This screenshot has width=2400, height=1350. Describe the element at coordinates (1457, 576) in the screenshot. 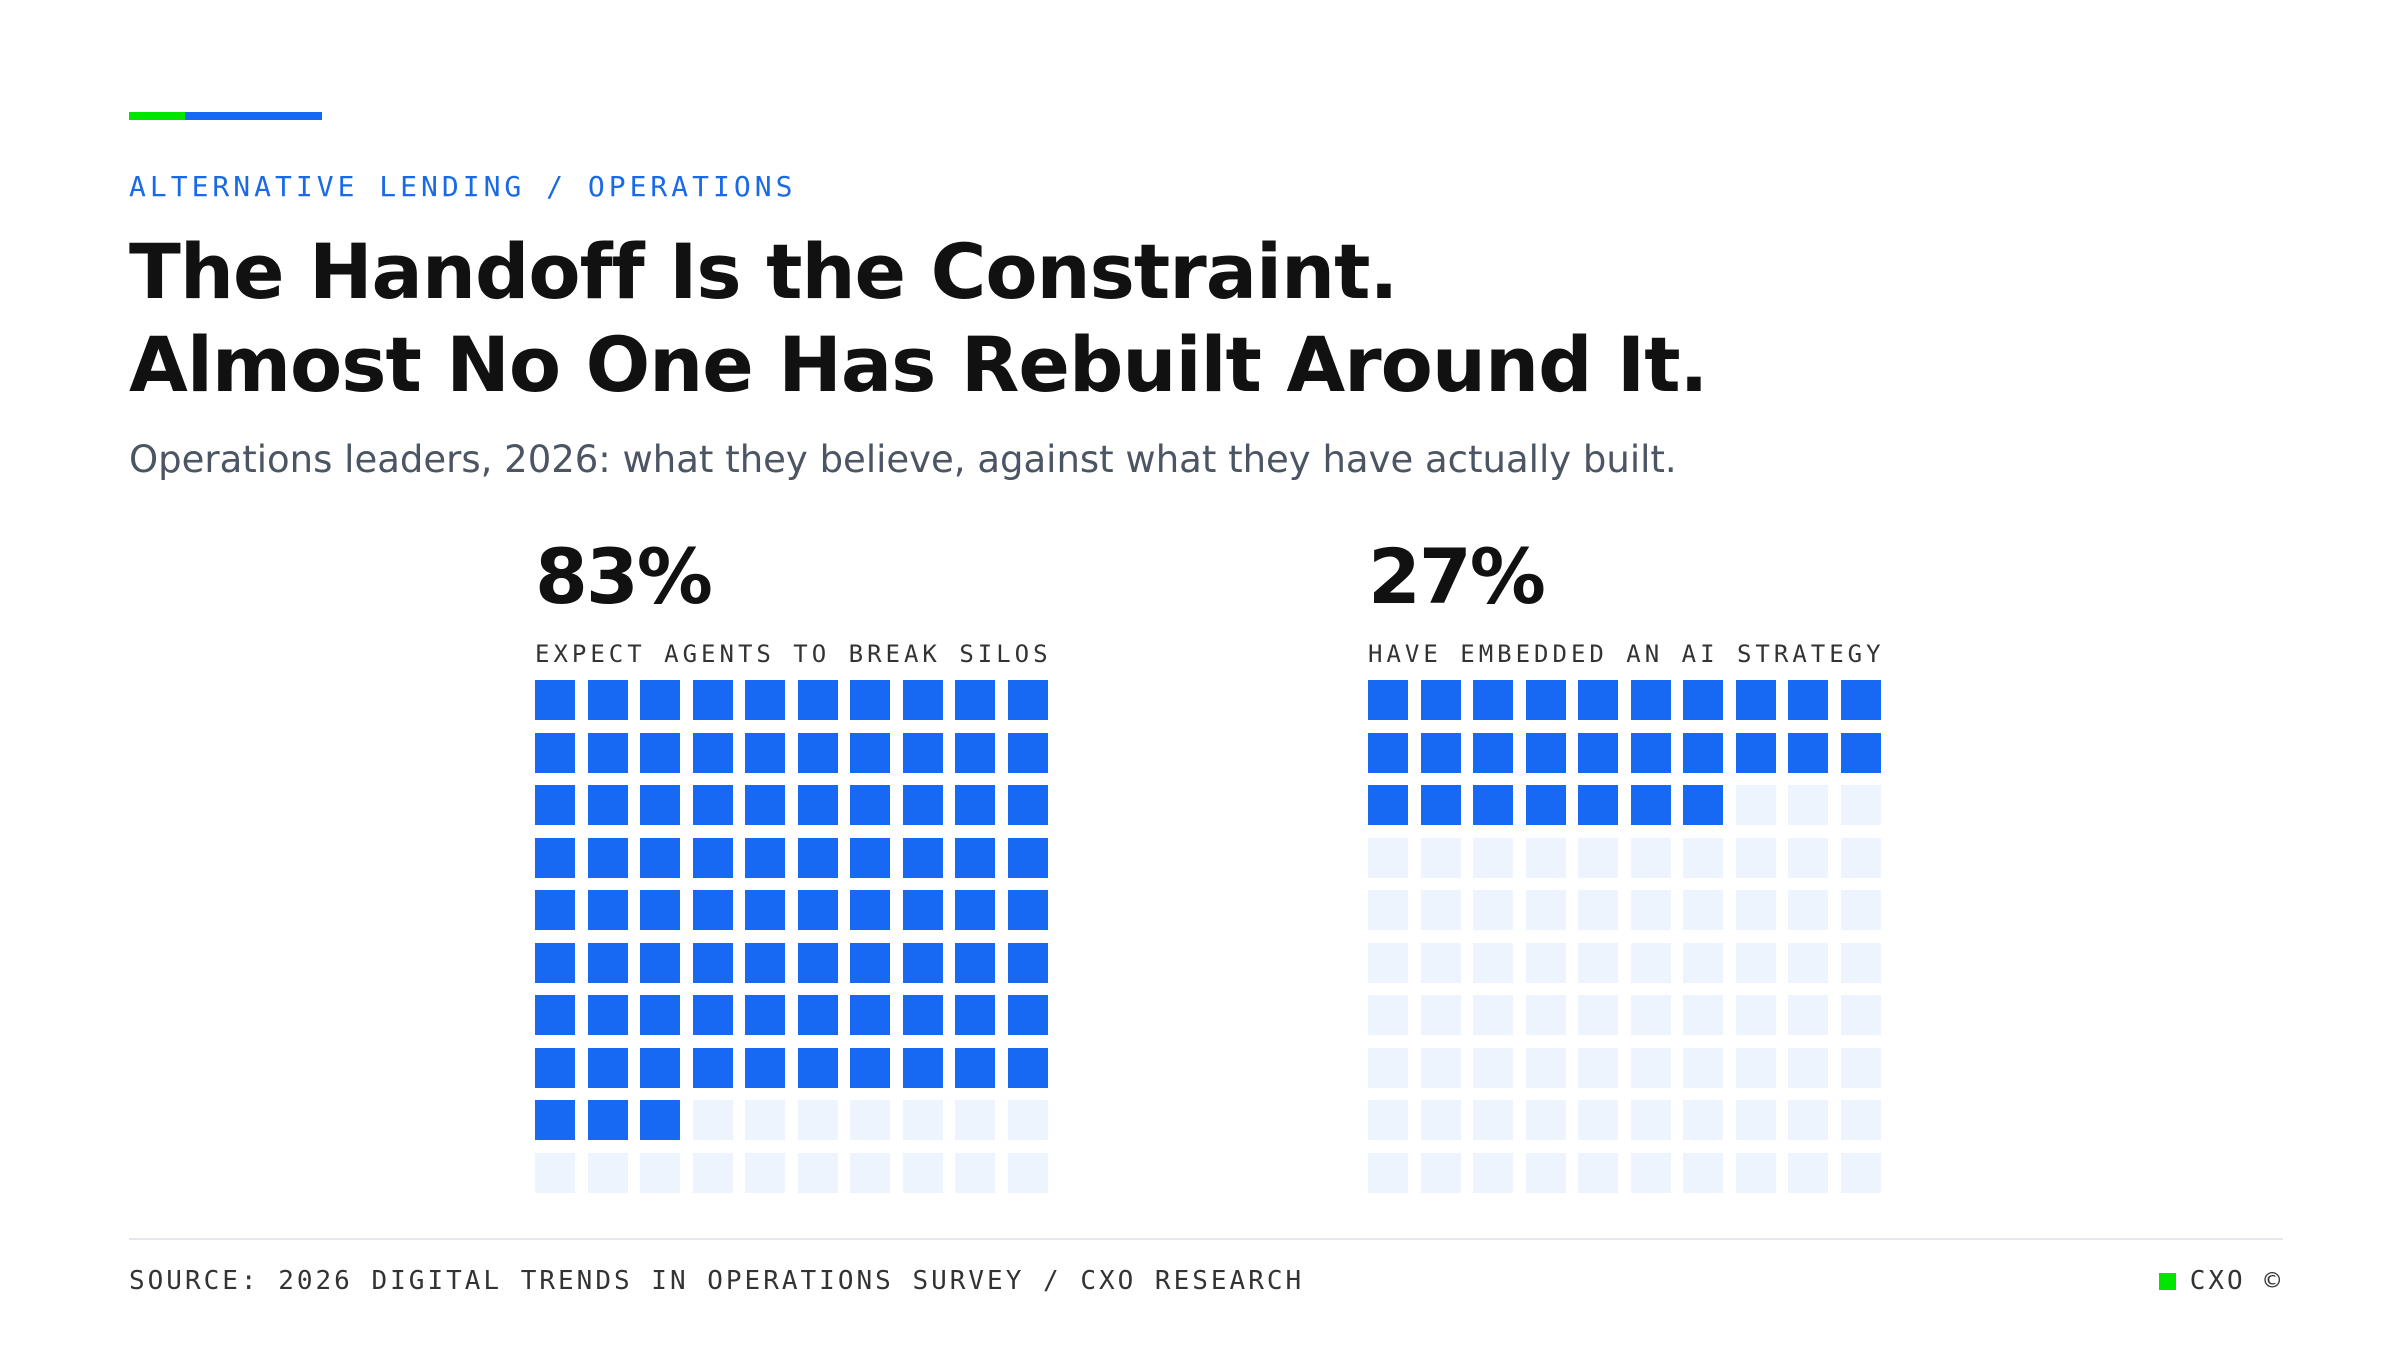

I see `stat-value: 27%` at that location.